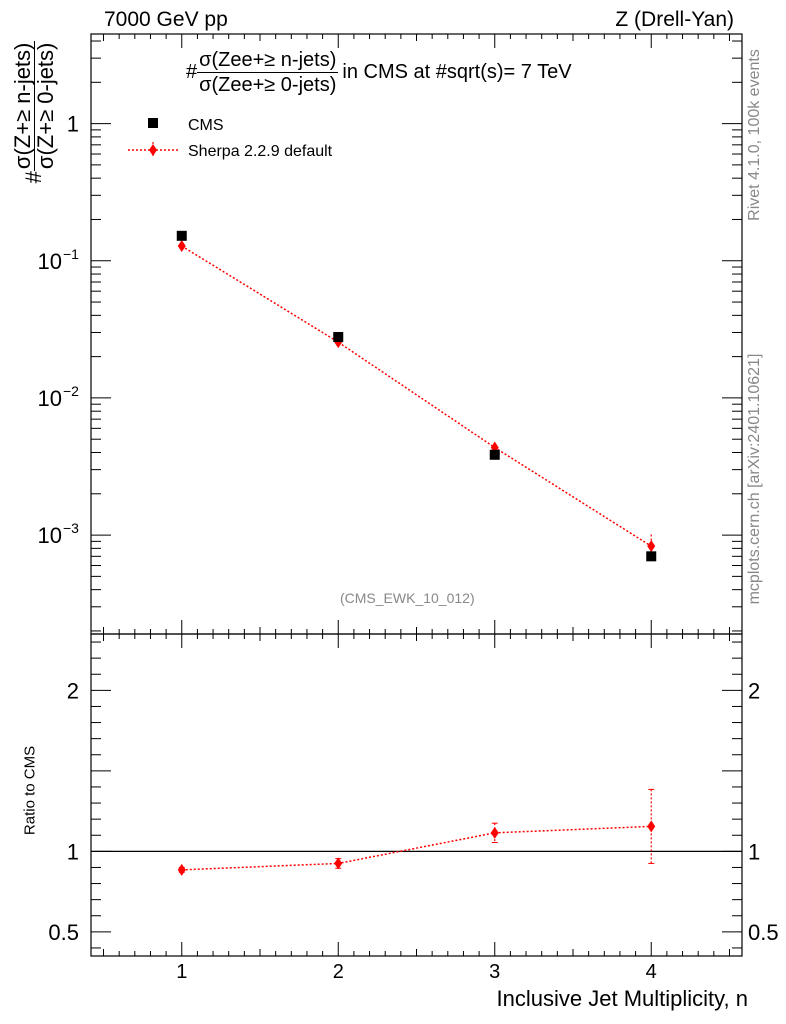  Describe the element at coordinates (153, 150) in the screenshot. I see `legend-sherpa-marker` at that location.